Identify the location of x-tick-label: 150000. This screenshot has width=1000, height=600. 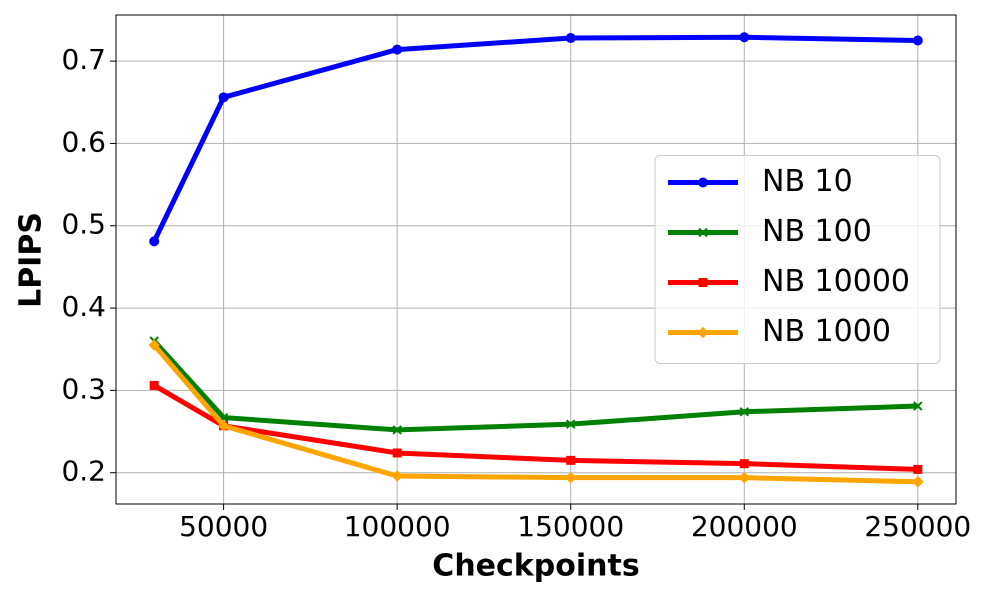
(570, 526).